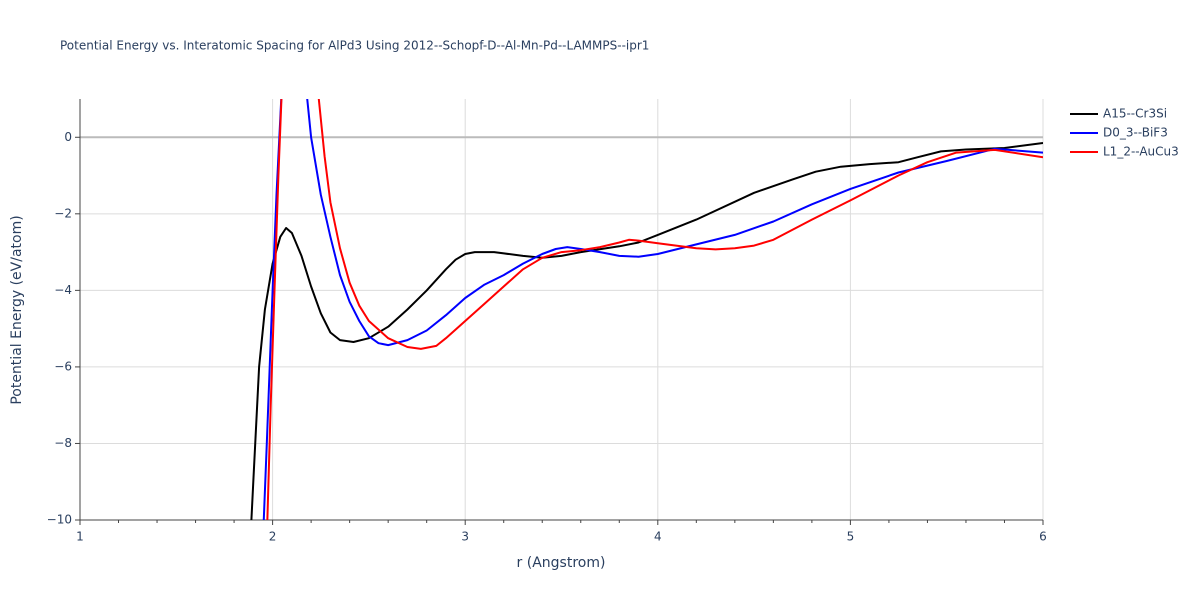  Describe the element at coordinates (17, 309) in the screenshot. I see `y-axis-title: Potential Energy (eV/atom)` at that location.